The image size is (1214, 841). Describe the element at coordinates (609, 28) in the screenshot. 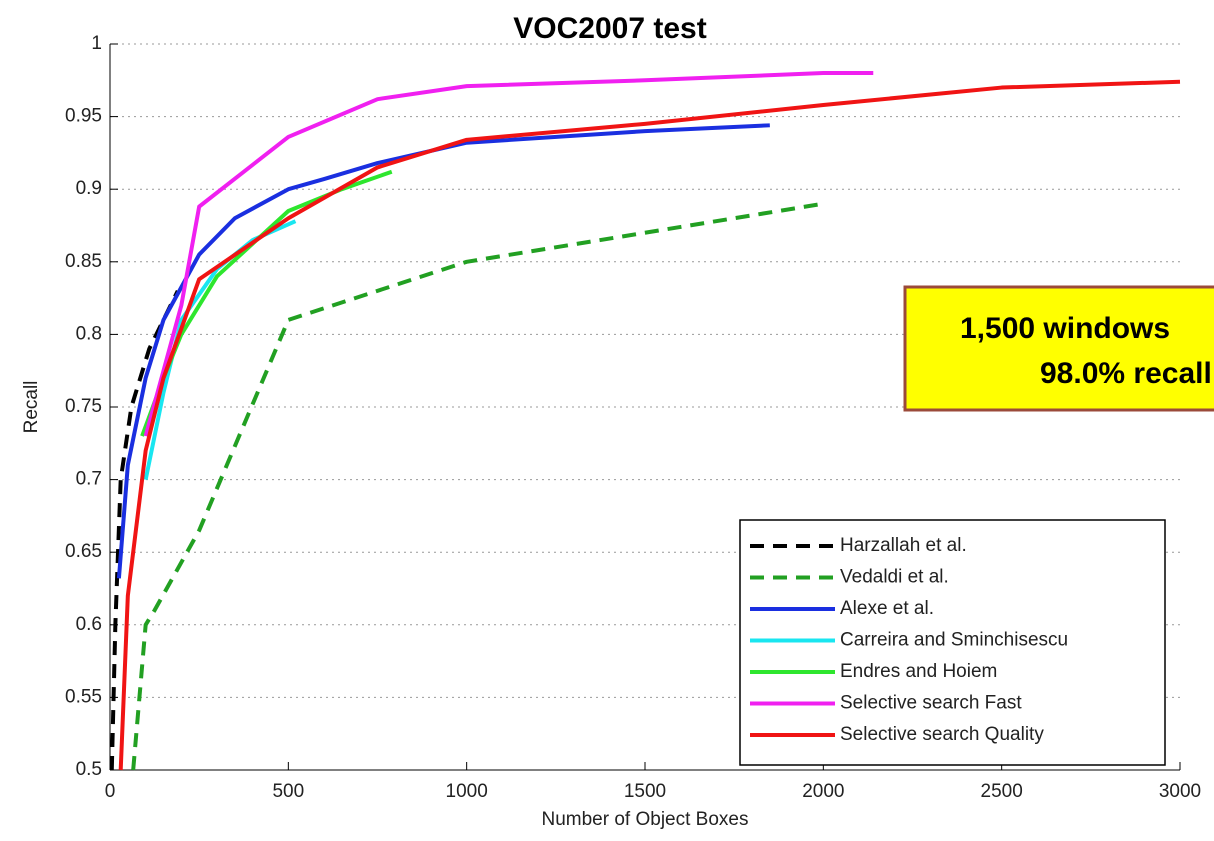

I see `chart-title: VOC2007 test` at that location.